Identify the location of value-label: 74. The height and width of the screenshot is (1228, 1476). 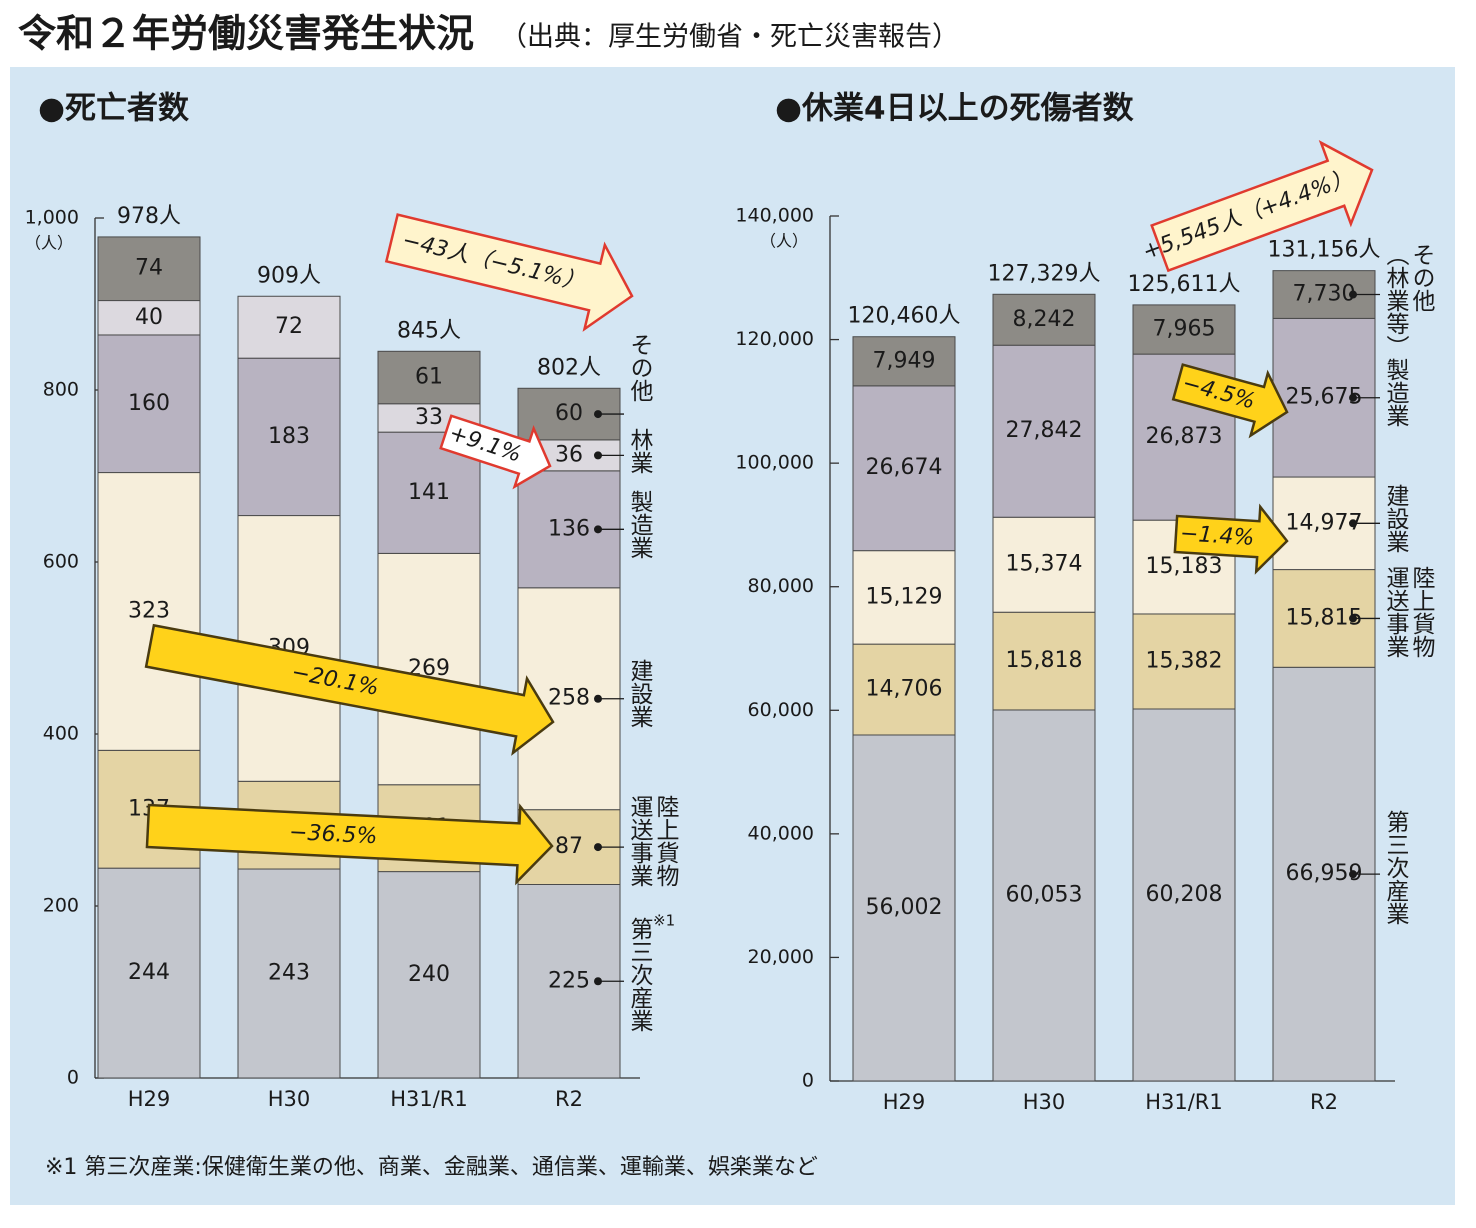
(149, 268).